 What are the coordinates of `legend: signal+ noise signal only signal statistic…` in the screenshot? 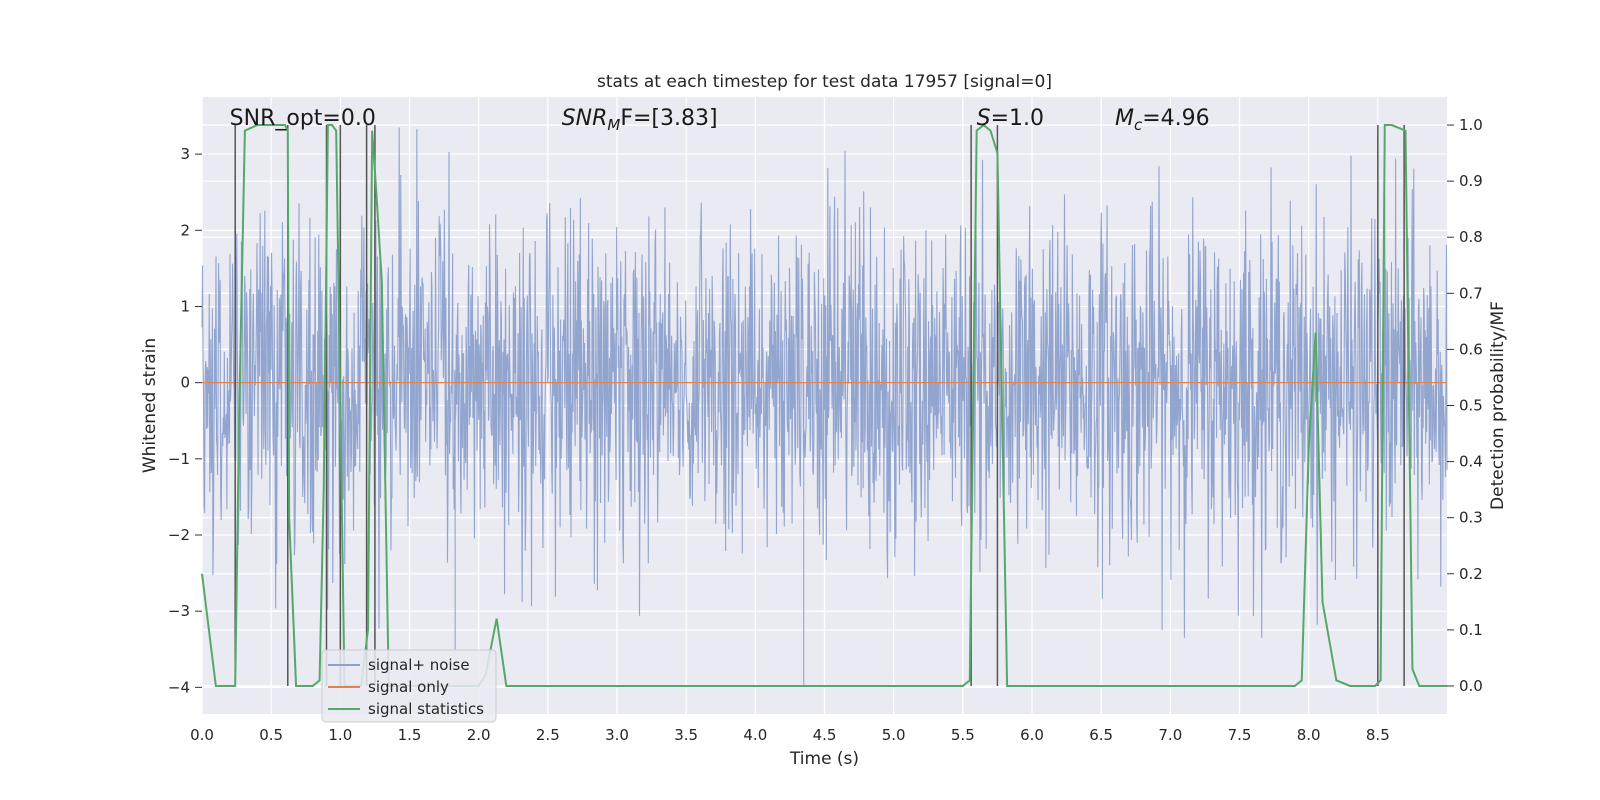 It's located at (409, 686).